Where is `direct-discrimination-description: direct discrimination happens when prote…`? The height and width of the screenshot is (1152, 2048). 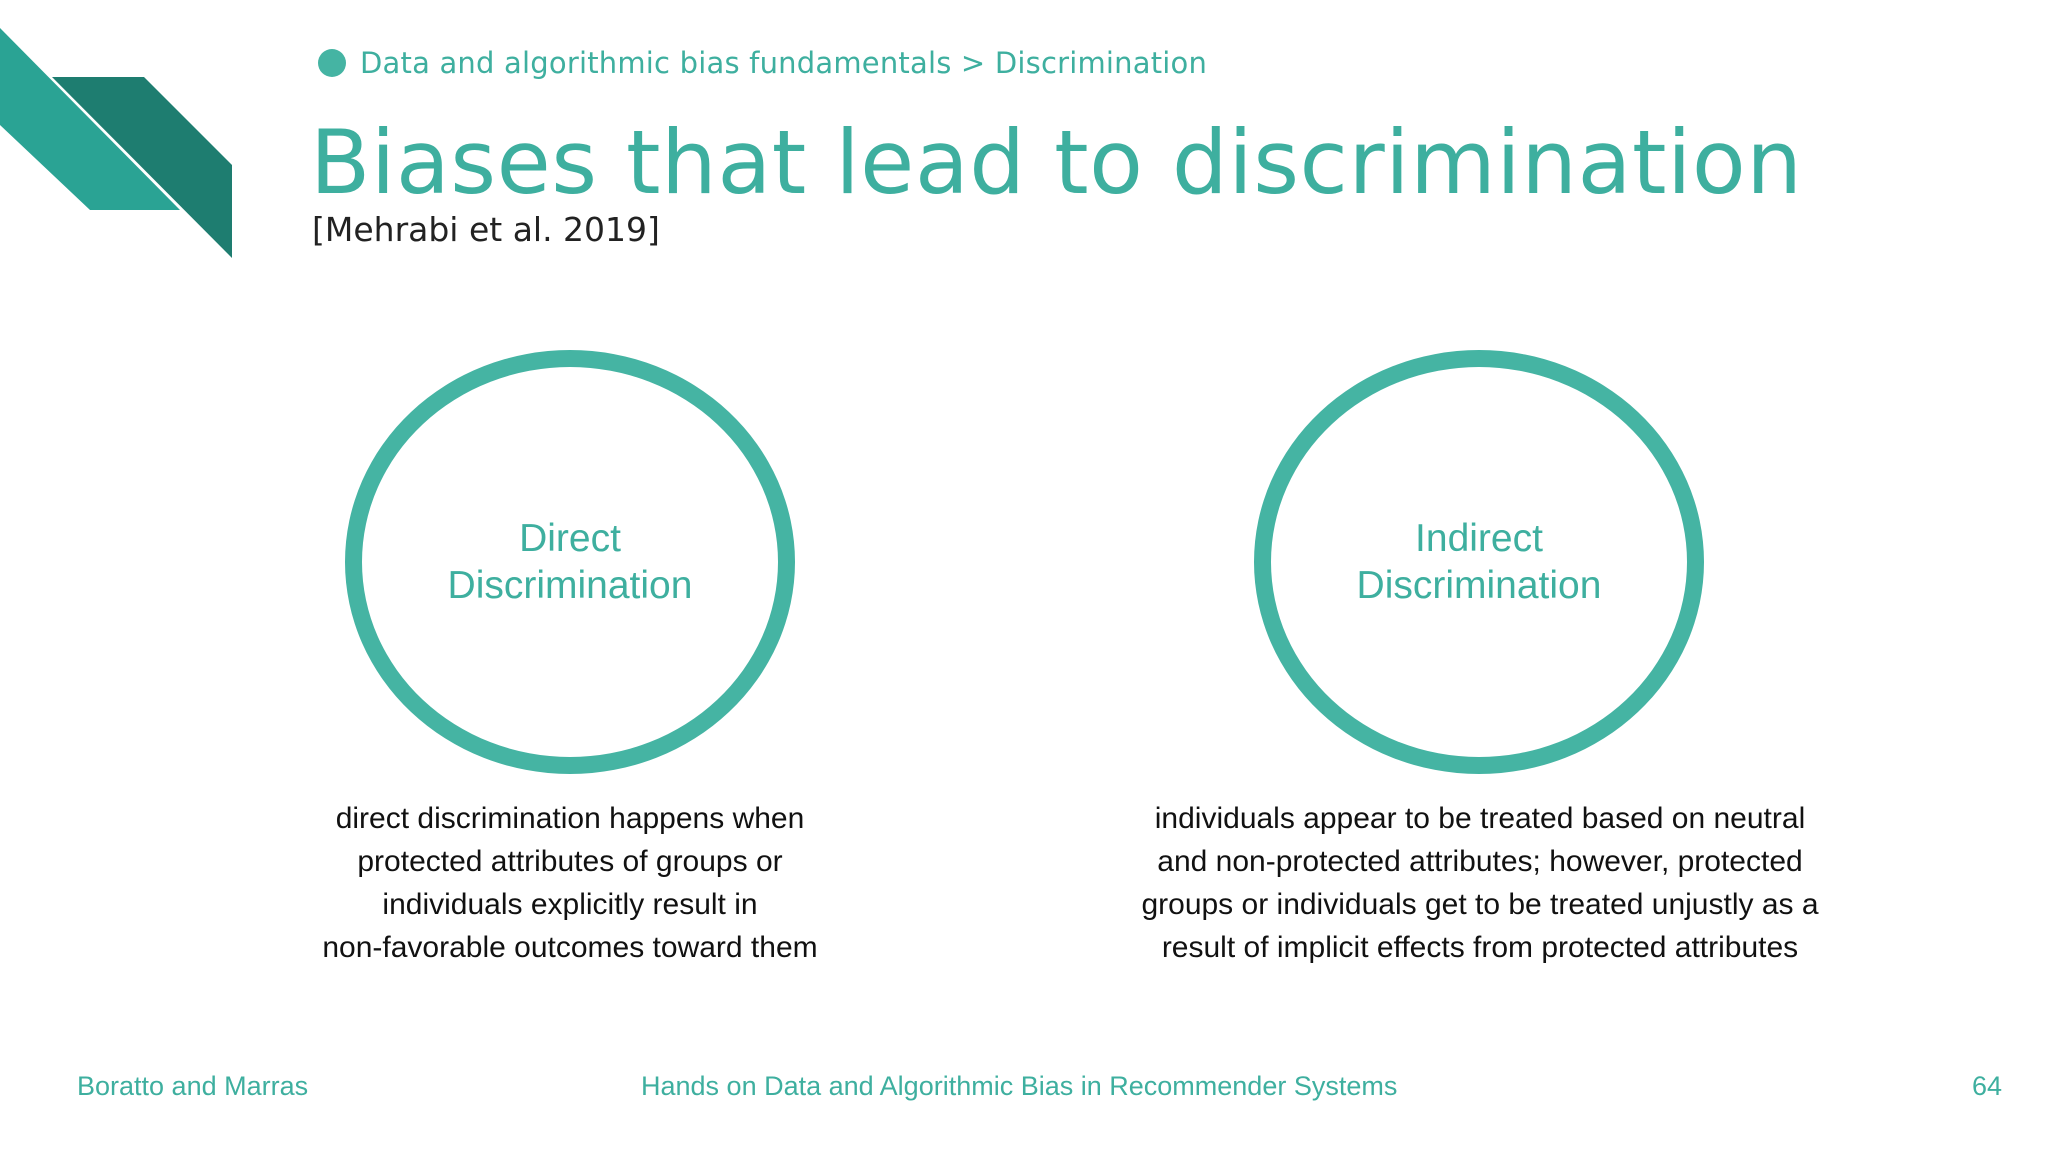
direct-discrimination-description: direct discrimination happens when prote… is located at coordinates (570, 883).